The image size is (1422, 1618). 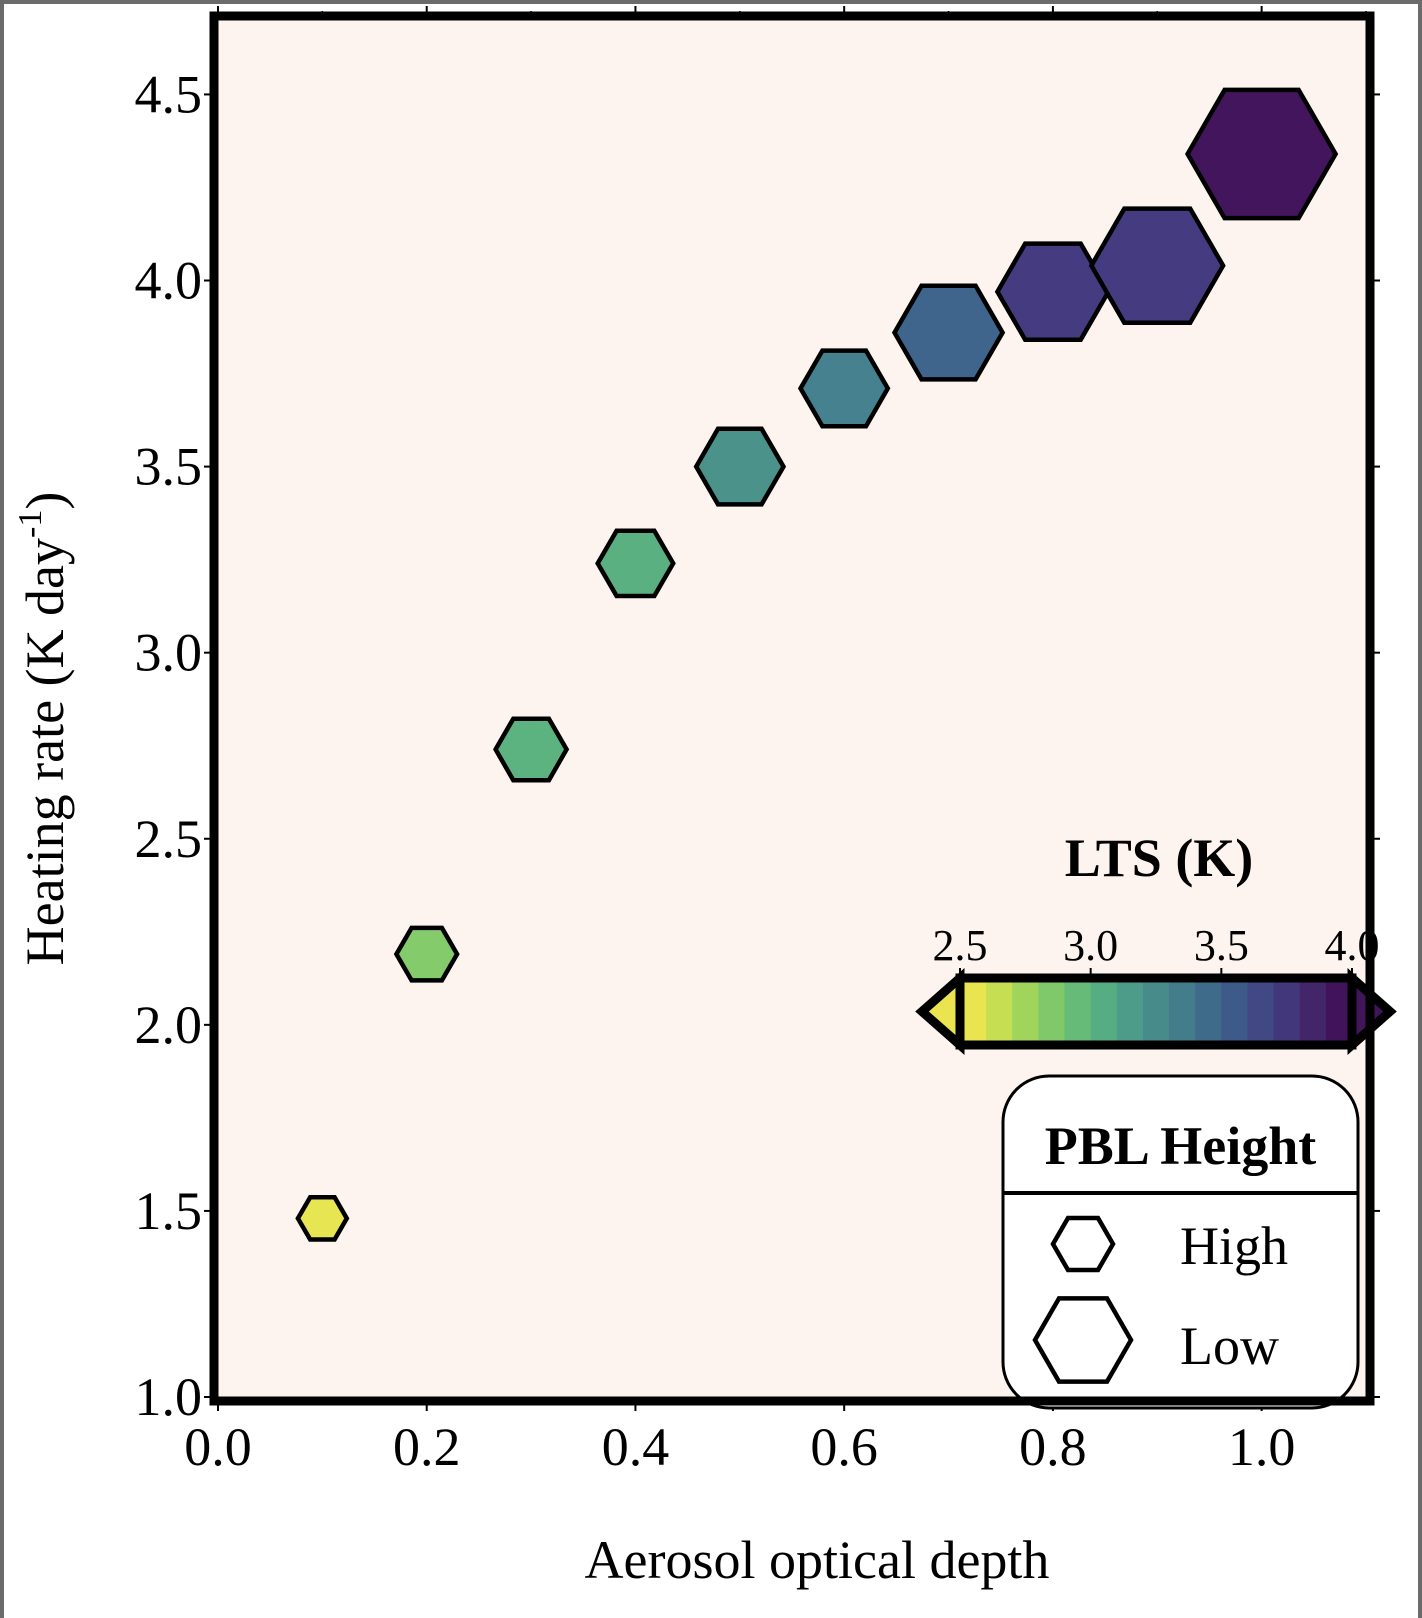 What do you see at coordinates (1234, 1246) in the screenshot?
I see `legend-label-high: High` at bounding box center [1234, 1246].